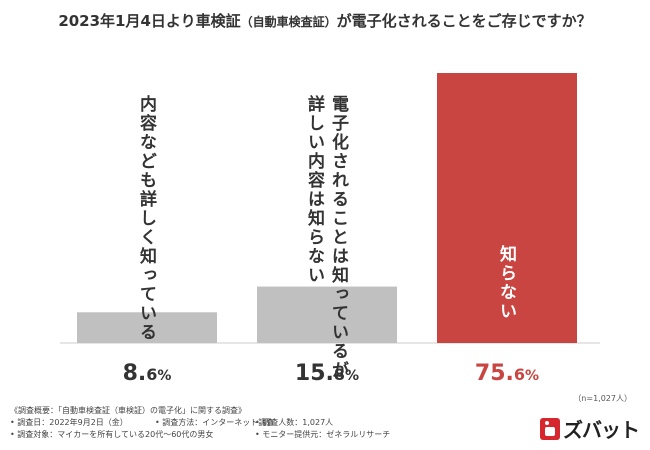 The width and height of the screenshot is (650, 450). What do you see at coordinates (602, 398) in the screenshot?
I see `sample-size-note: （n=1,027人）` at bounding box center [602, 398].